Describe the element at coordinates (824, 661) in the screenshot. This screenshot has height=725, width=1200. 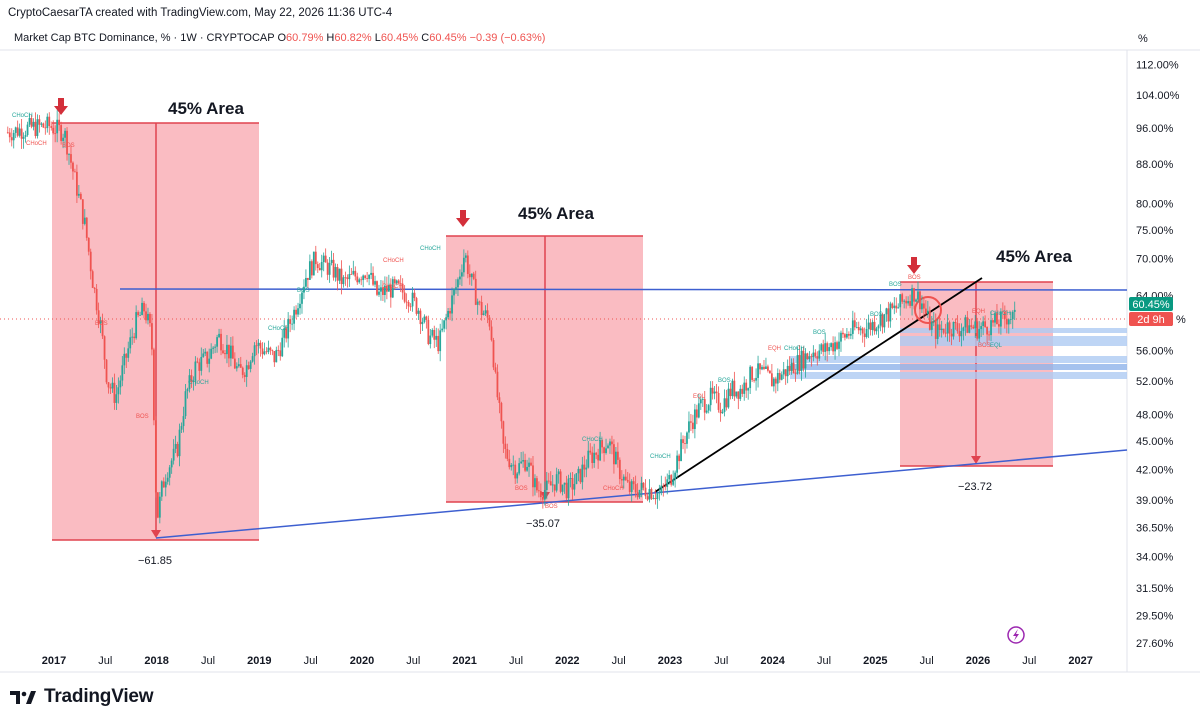
I see `x-tick-label: Jul` at that location.